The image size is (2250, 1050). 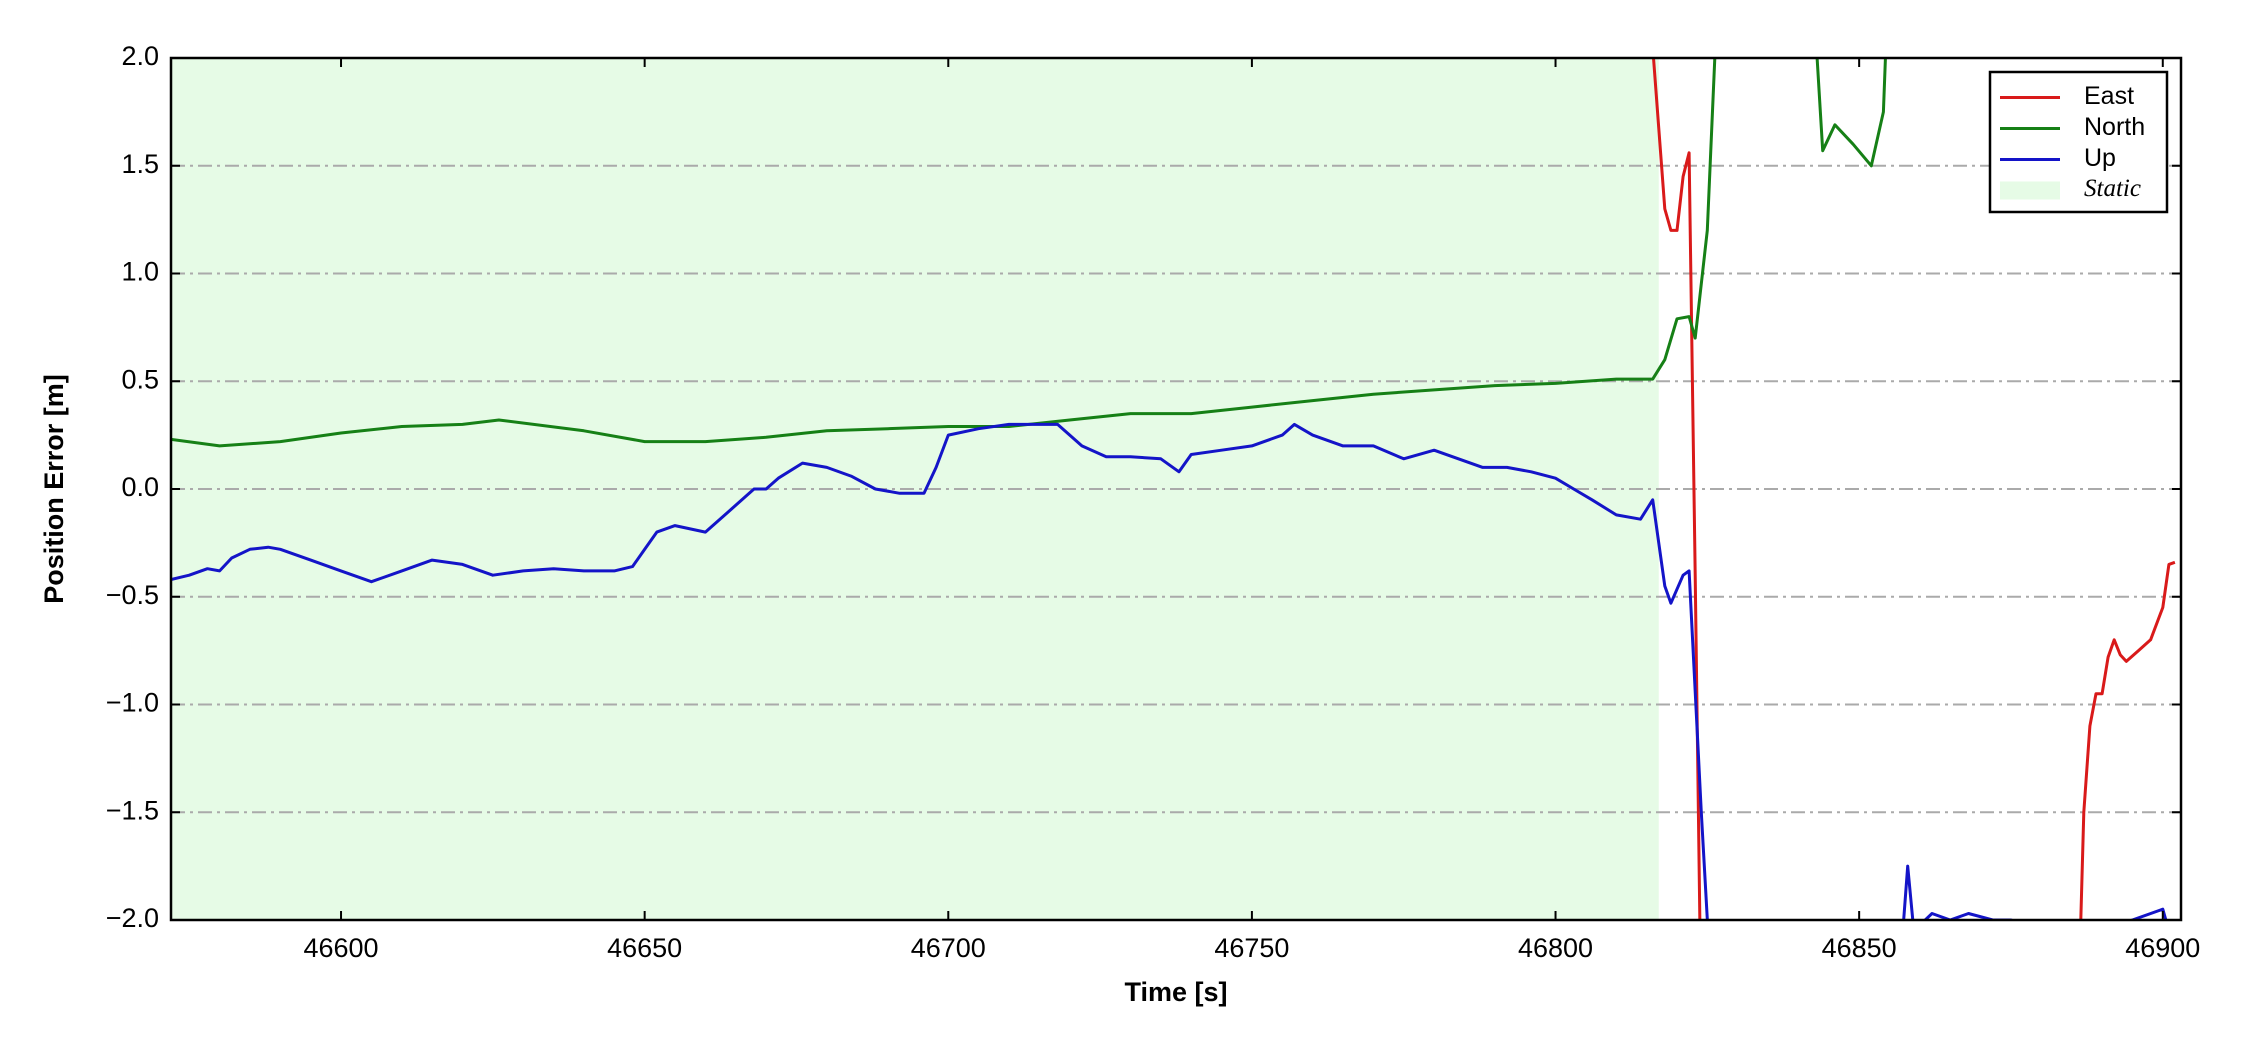 I want to click on y-tick-label: 0.5, so click(x=140, y=379).